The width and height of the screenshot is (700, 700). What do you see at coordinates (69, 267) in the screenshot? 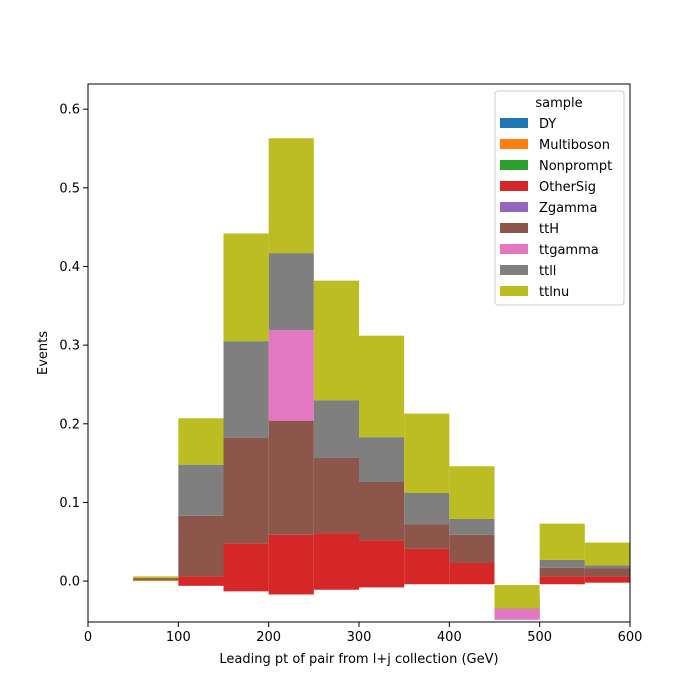
I see `y-tick-label: 0.4` at bounding box center [69, 267].